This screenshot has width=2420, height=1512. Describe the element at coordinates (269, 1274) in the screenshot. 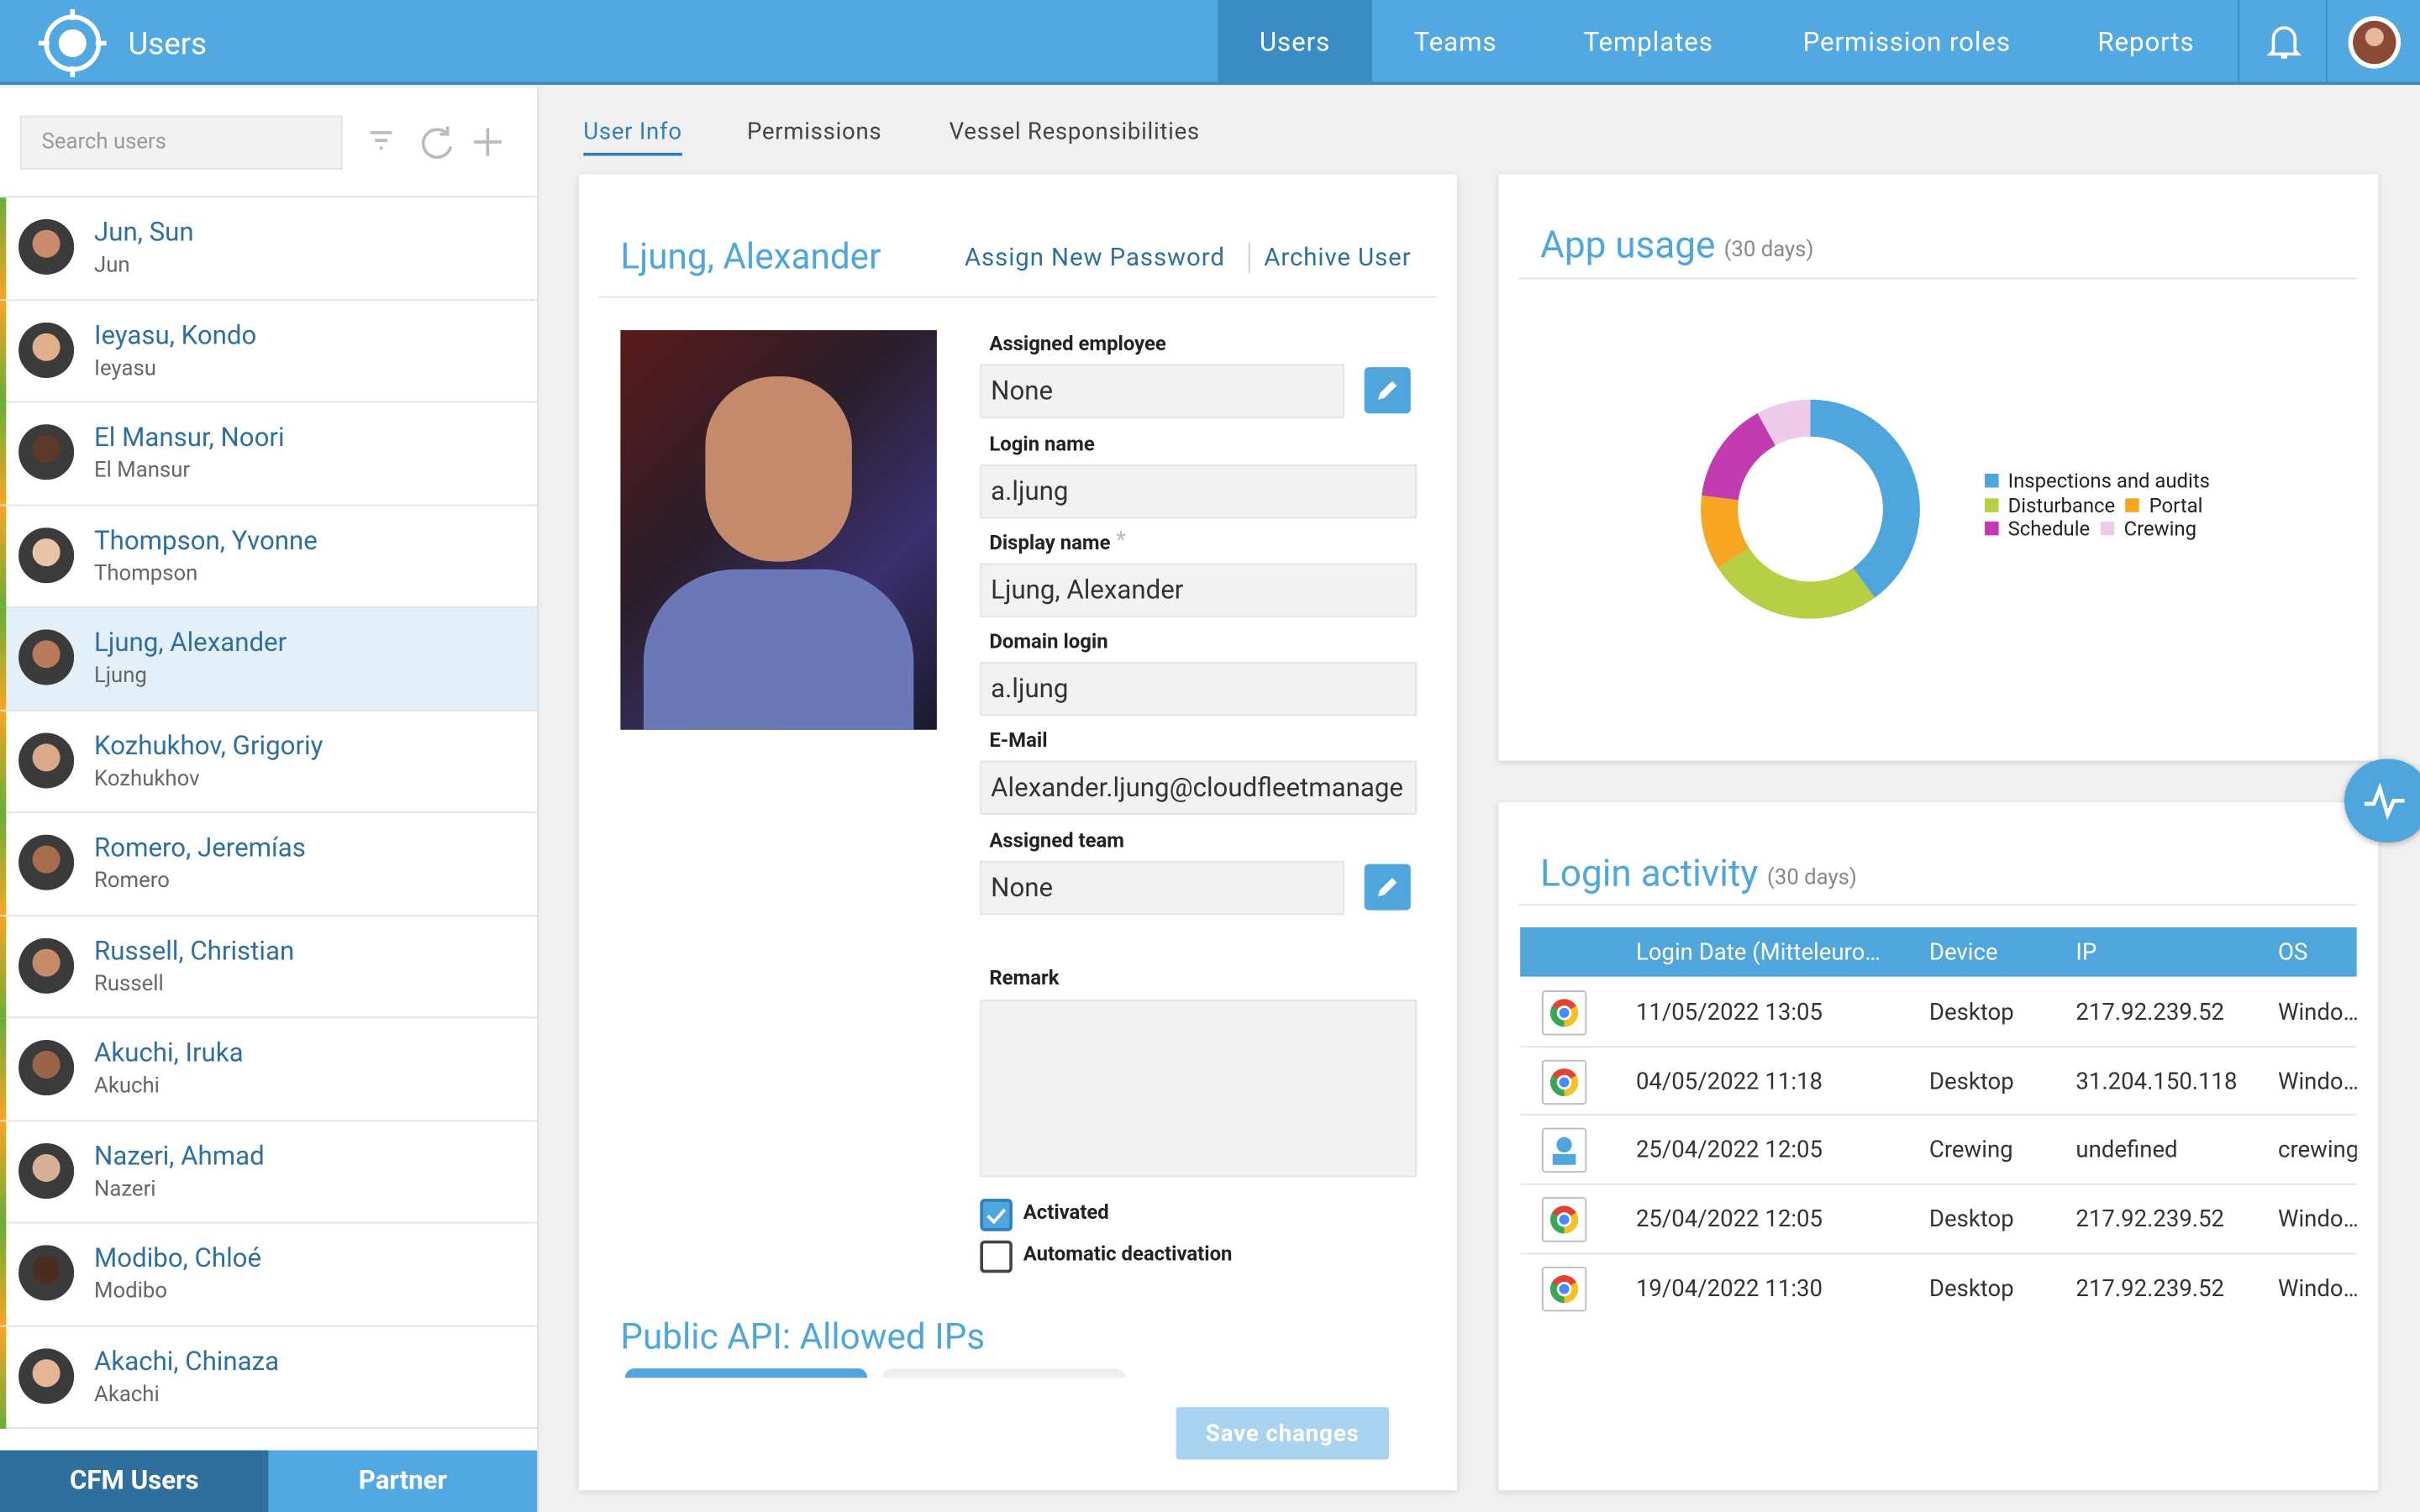

I see `user-row: Modibo, Chloé Modibo` at that location.